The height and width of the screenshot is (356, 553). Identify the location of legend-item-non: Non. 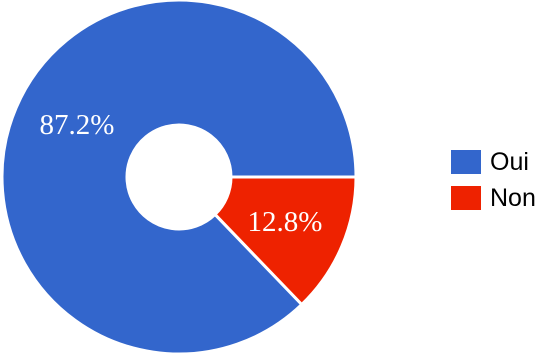
(493, 198).